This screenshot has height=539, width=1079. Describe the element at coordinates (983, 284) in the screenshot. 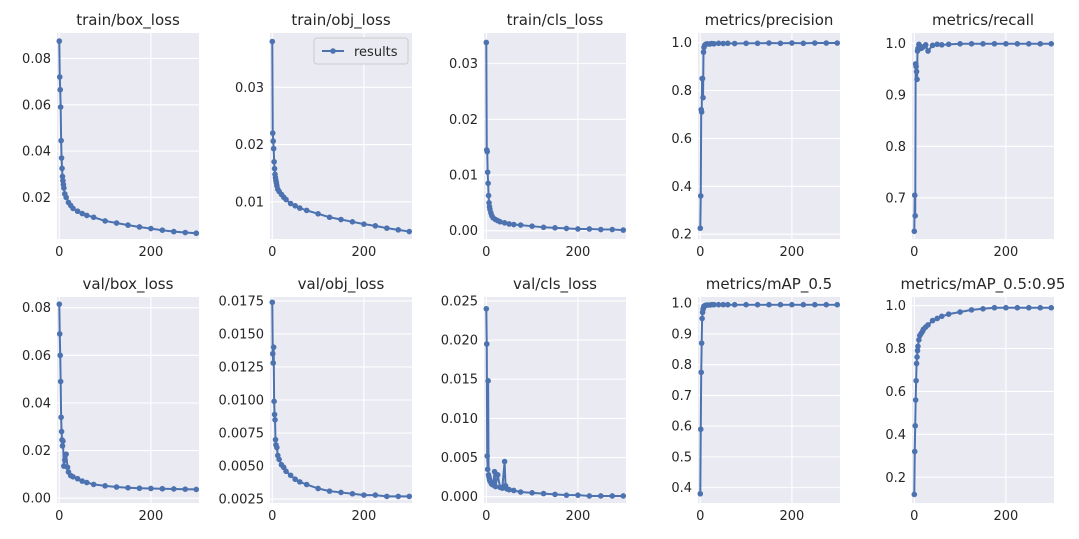

I see `subplot-title: metrics/mAP_0.5:0.95` at that location.